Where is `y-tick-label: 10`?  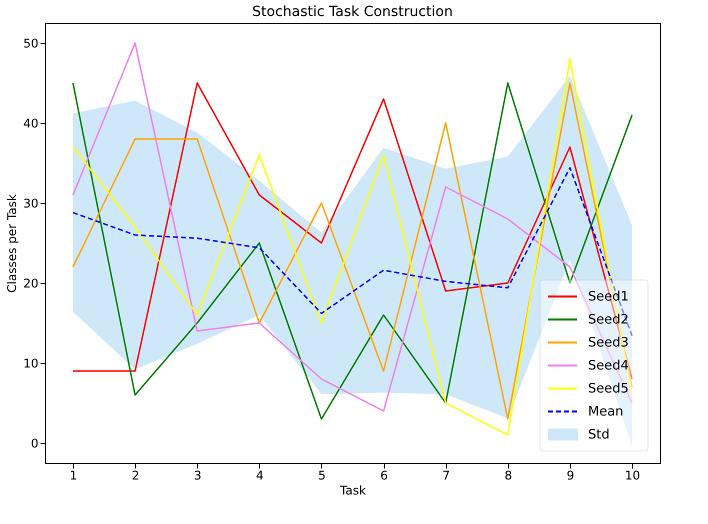
y-tick-label: 10 is located at coordinates (30, 363).